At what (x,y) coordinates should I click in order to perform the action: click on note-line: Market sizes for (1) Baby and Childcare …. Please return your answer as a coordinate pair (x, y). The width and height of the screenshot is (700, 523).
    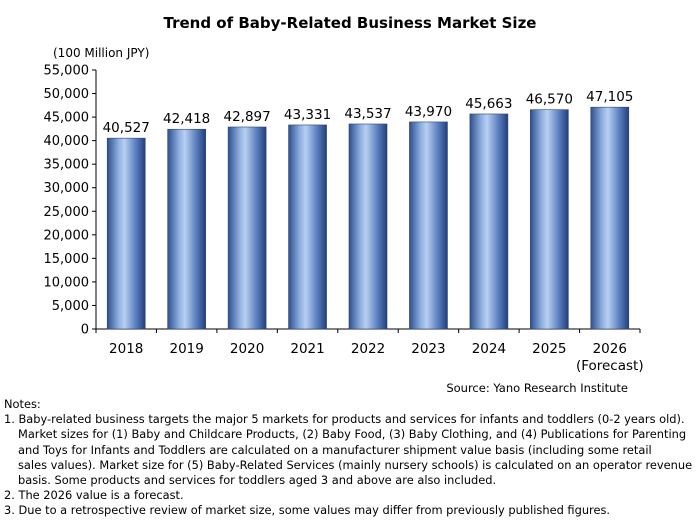
    Looking at the image, I should click on (352, 434).